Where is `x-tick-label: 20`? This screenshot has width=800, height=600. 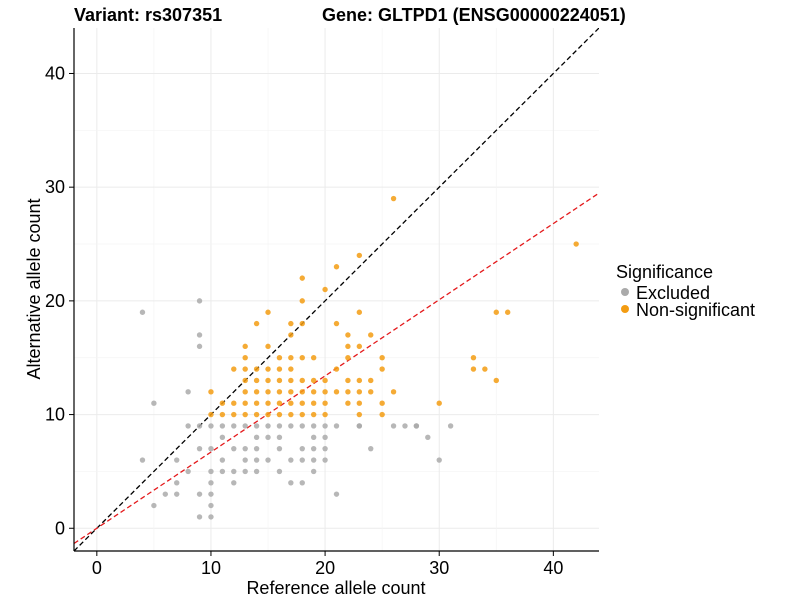 x-tick-label: 20 is located at coordinates (325, 568).